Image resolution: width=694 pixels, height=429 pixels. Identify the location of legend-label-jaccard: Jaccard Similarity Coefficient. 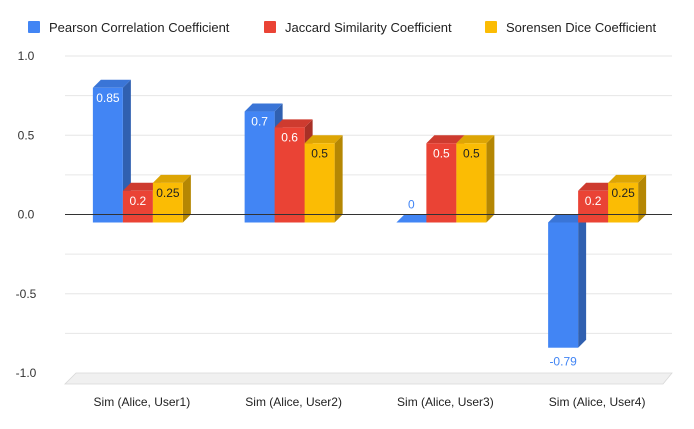
(368, 27).